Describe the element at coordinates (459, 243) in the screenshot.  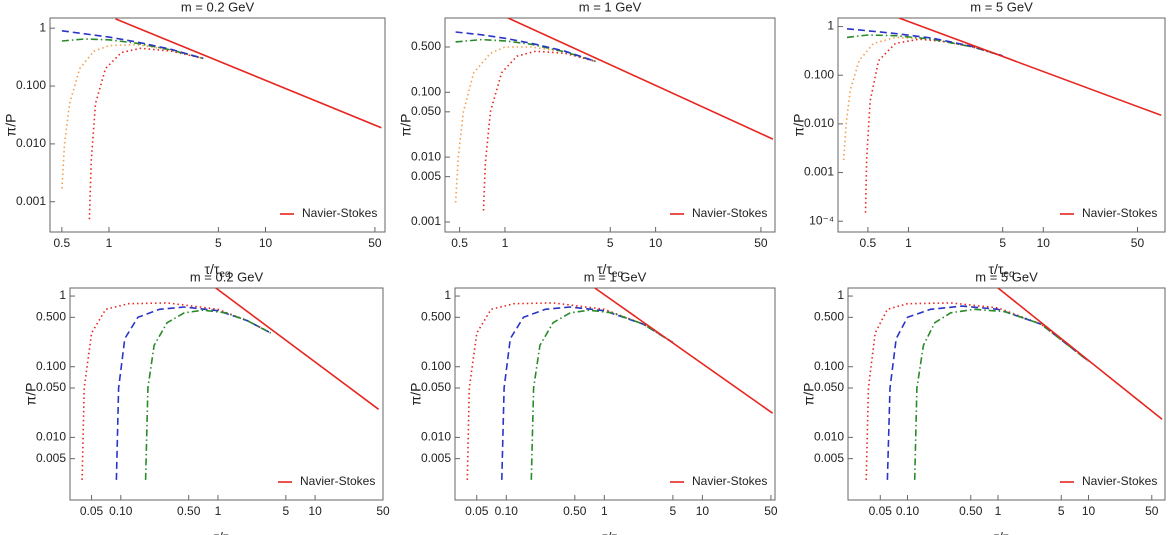
I see `x-tick-label: 0.5` at that location.